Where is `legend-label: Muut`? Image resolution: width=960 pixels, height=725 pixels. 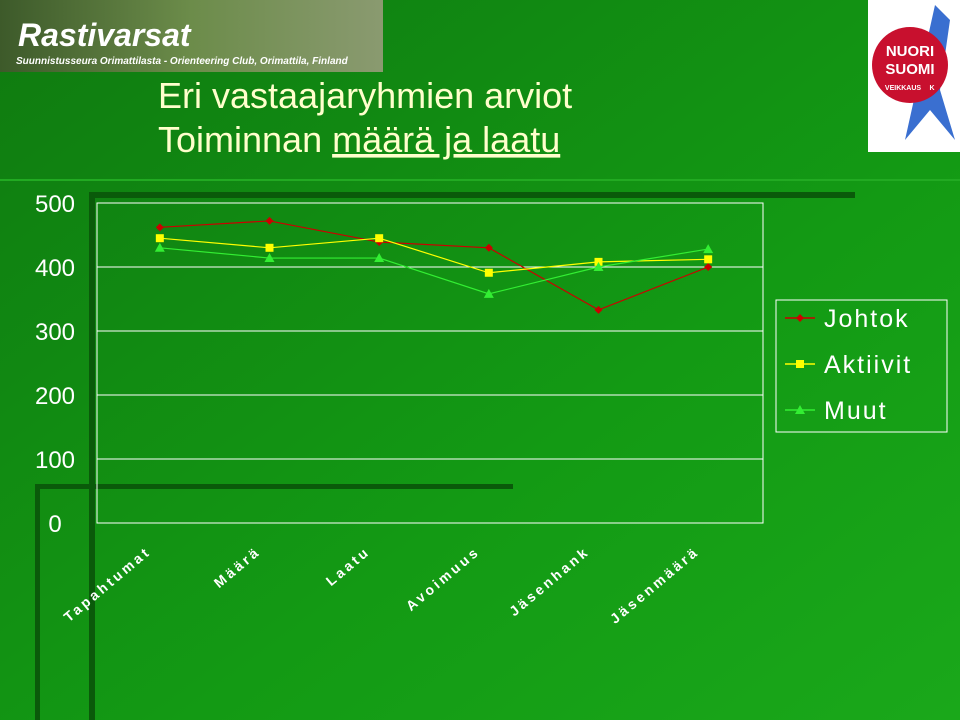 legend-label: Muut is located at coordinates (856, 411).